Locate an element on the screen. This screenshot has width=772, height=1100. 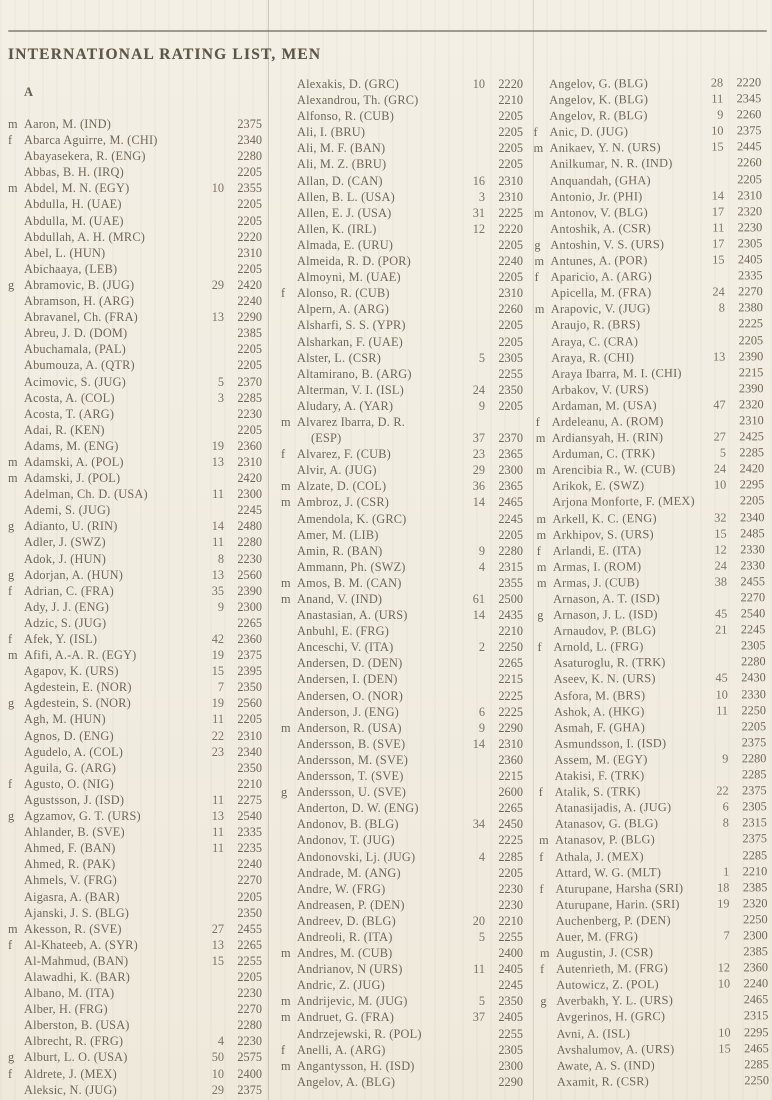
player-name: Arnason, J. L. (ISD) is located at coordinates (605, 614).